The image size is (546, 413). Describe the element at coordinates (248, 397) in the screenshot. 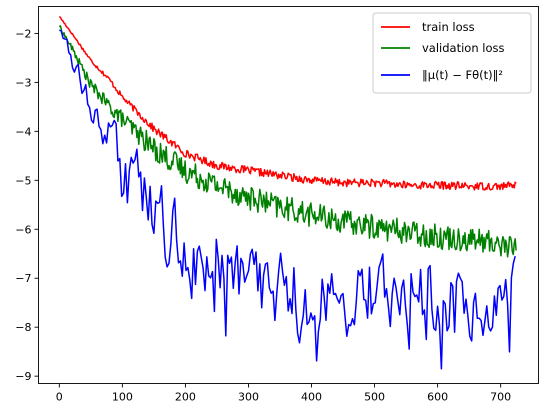

I see `x-tick-label: 300` at that location.